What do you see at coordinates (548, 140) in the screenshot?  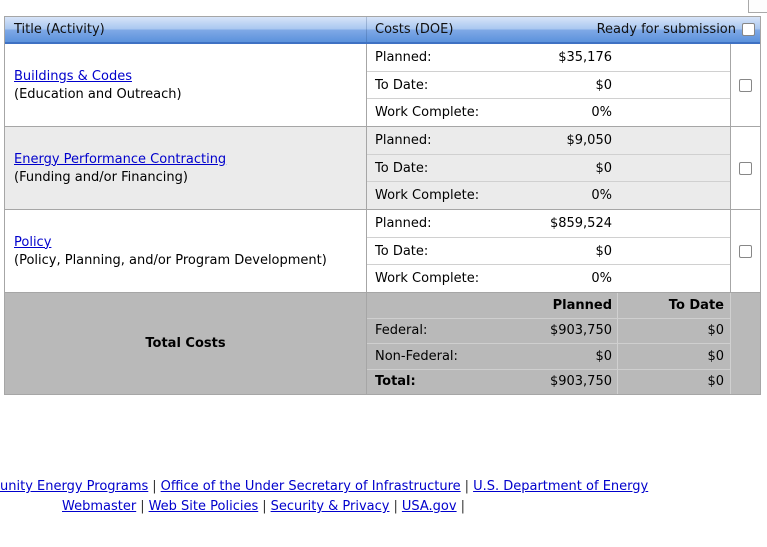 I see `planned-subrow: Planned: $9,050` at bounding box center [548, 140].